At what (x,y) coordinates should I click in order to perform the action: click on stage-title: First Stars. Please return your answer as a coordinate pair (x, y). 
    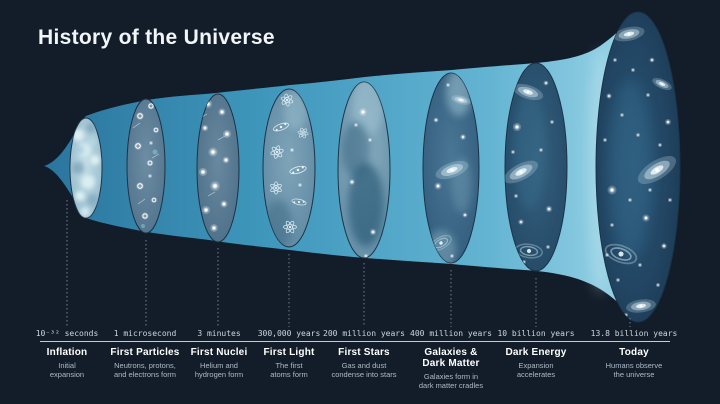
    Looking at the image, I should click on (364, 352).